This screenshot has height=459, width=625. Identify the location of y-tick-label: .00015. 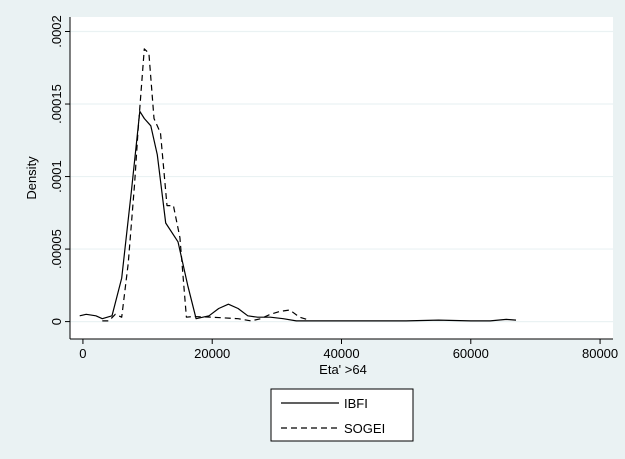
(56, 104).